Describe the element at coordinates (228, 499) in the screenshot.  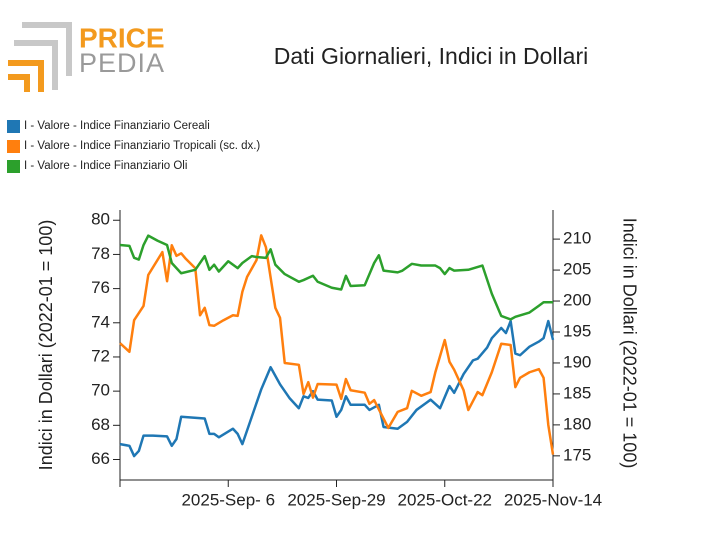
I see `x-tick-label: 2025-Sep- 6` at that location.